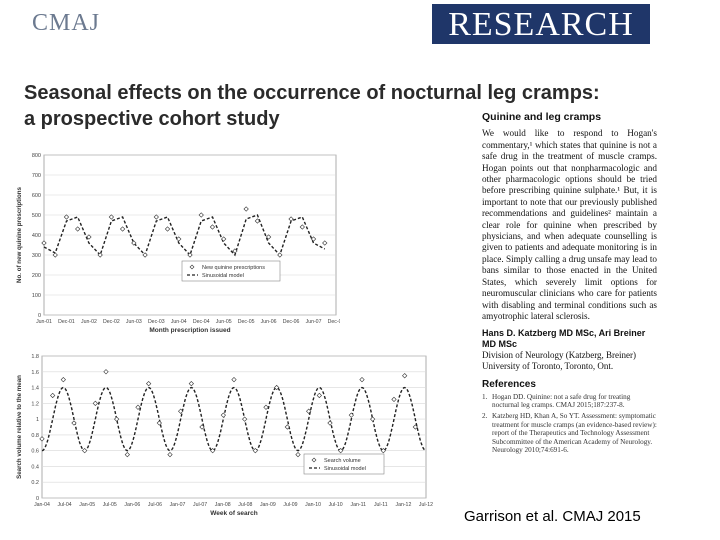  Describe the element at coordinates (178, 505) in the screenshot. I see `x-tick-label: Jan-07` at that location.